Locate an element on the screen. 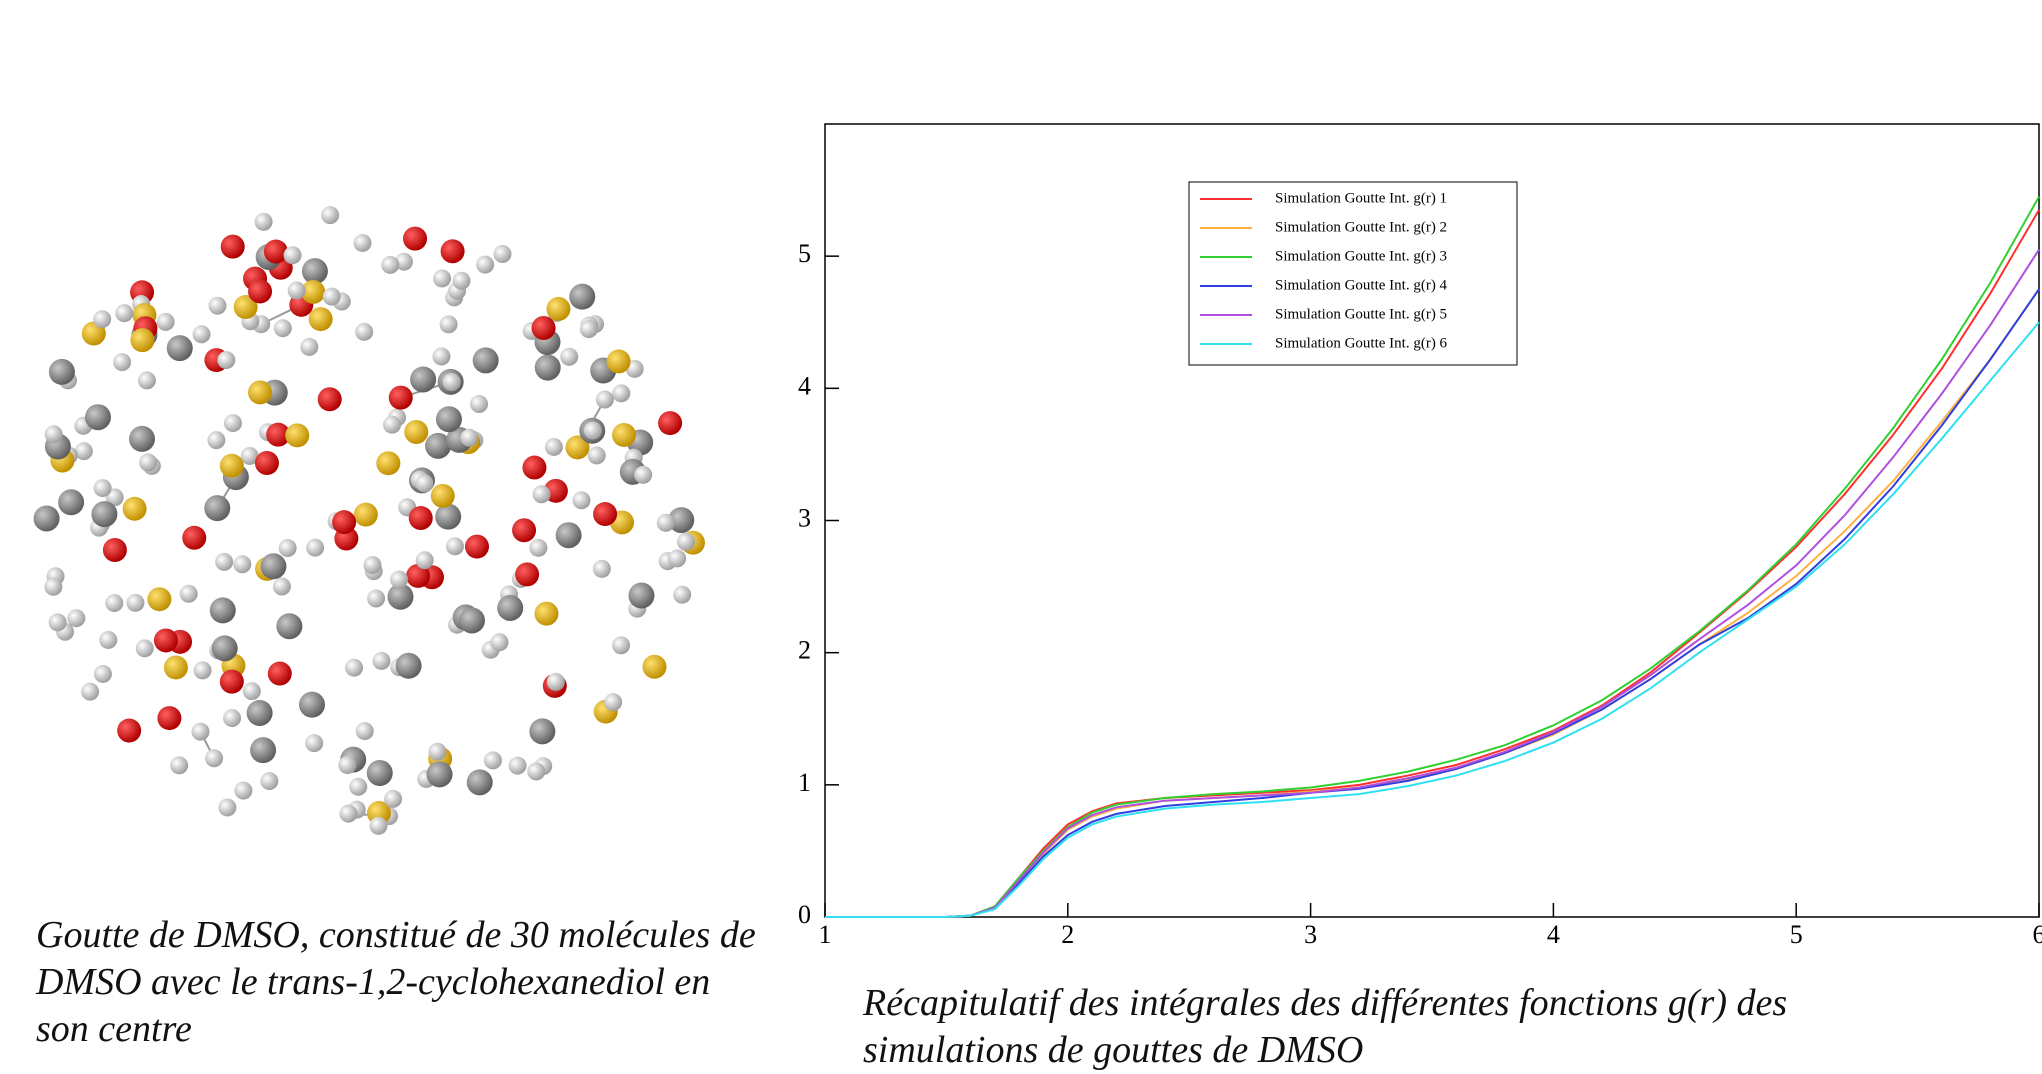  y-tick-label: 5 is located at coordinates (804, 253).